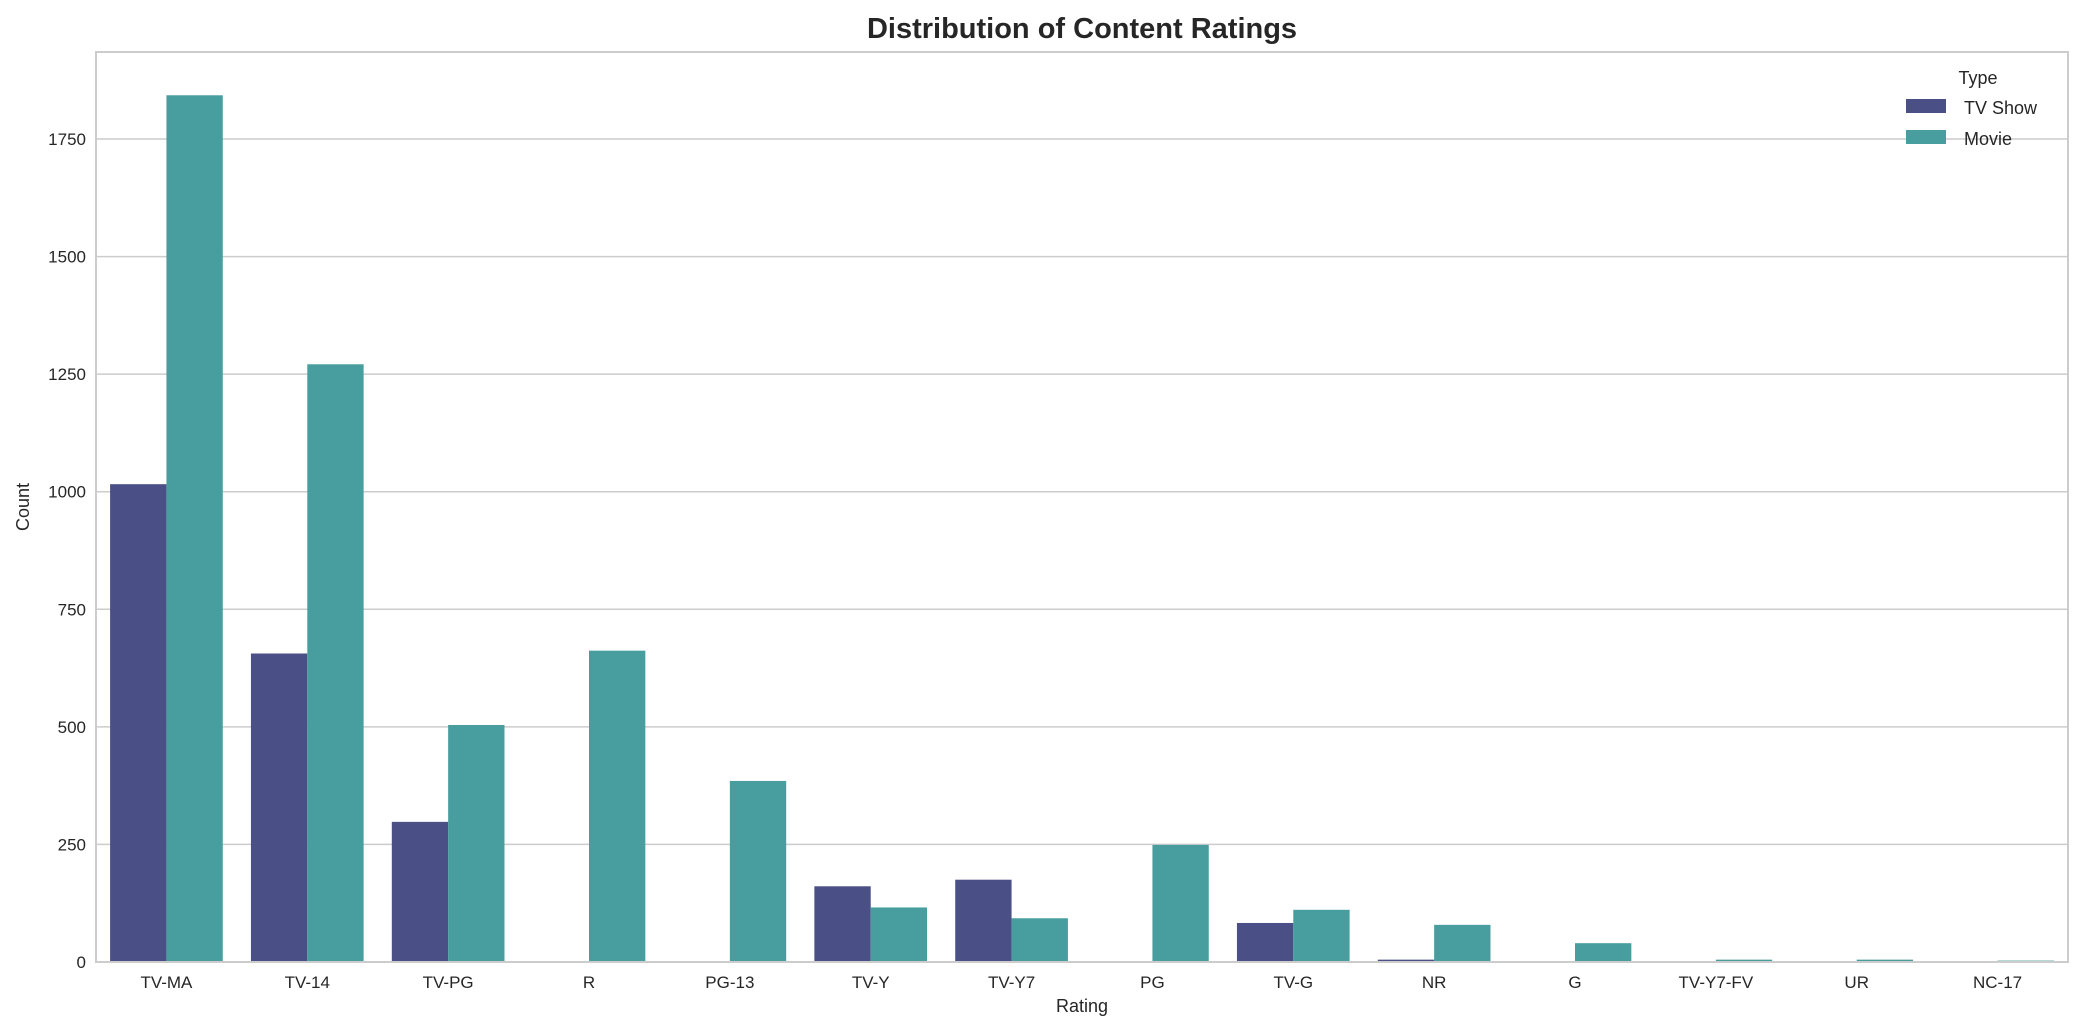 Image resolution: width=2083 pixels, height=1036 pixels. I want to click on y-tick-labels: 0 250 500 750 1000 1250 1500 1750, so click(67, 551).